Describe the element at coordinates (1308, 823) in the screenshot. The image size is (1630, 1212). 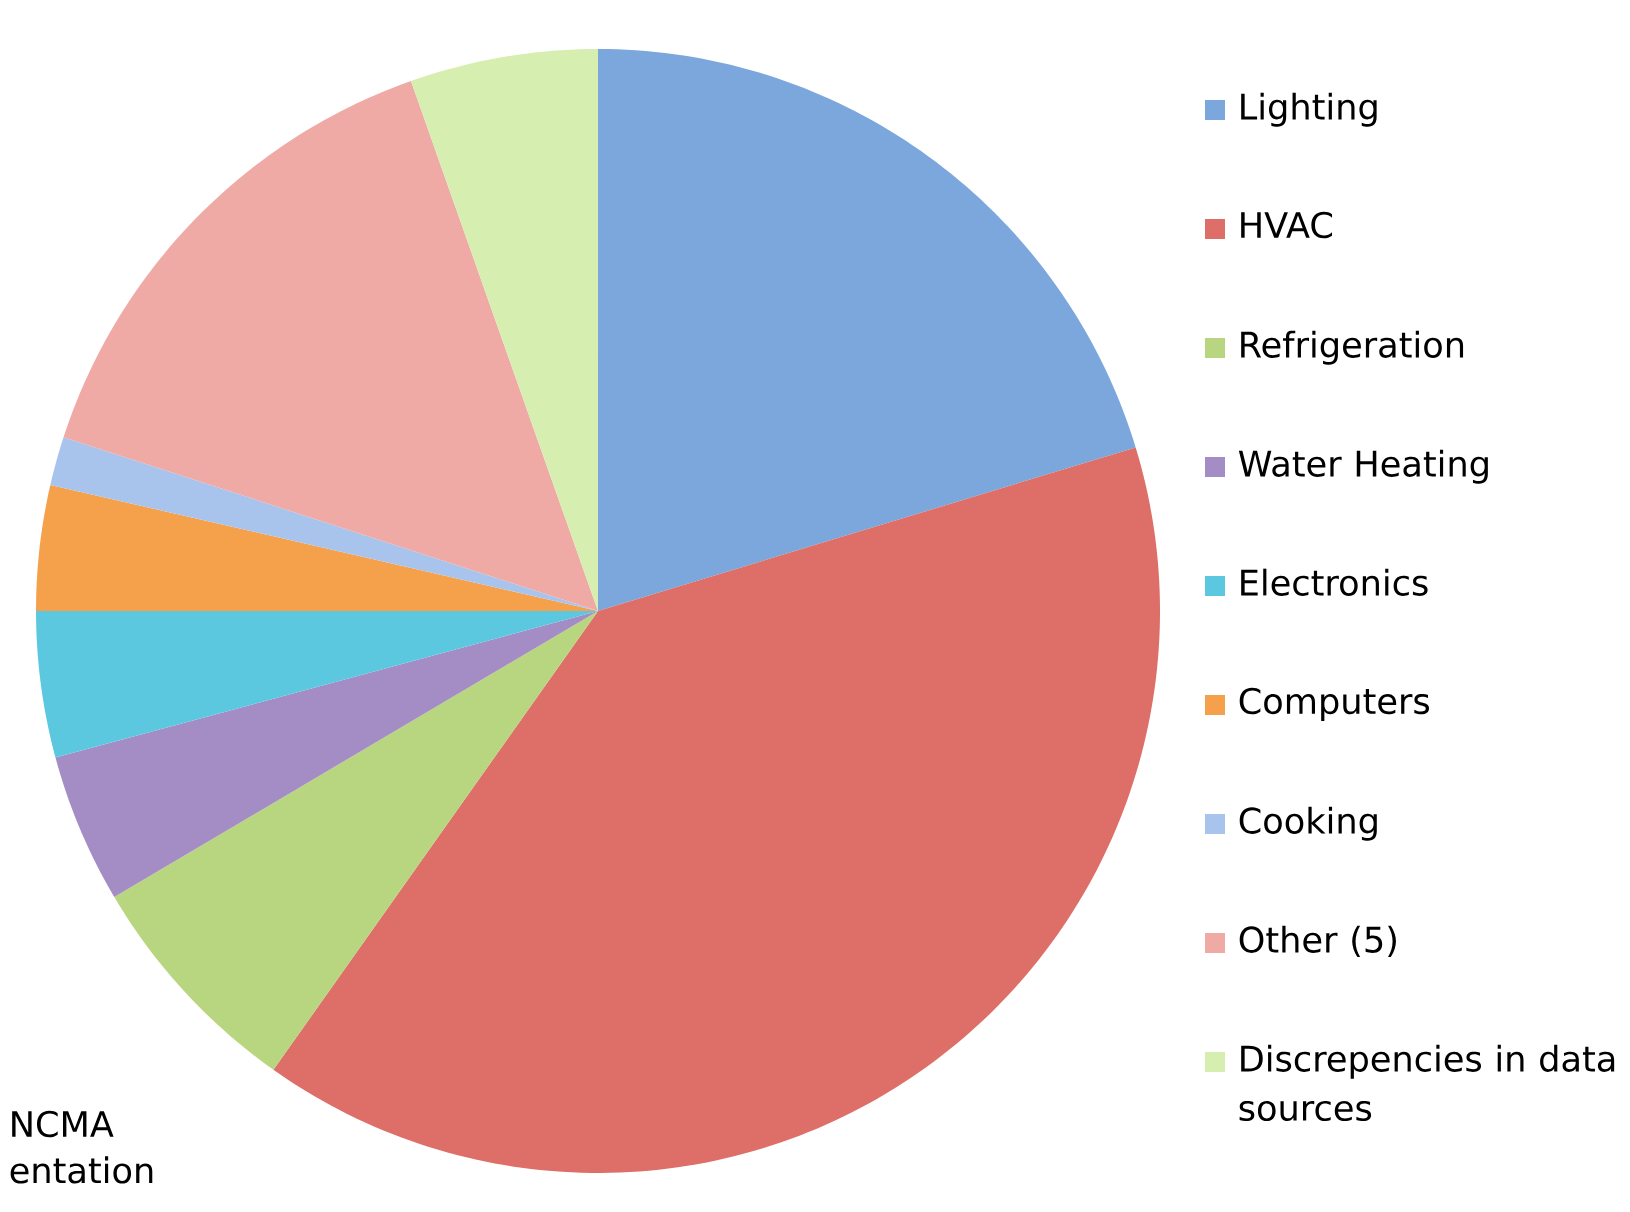
I see `legend-label: Cooking` at that location.